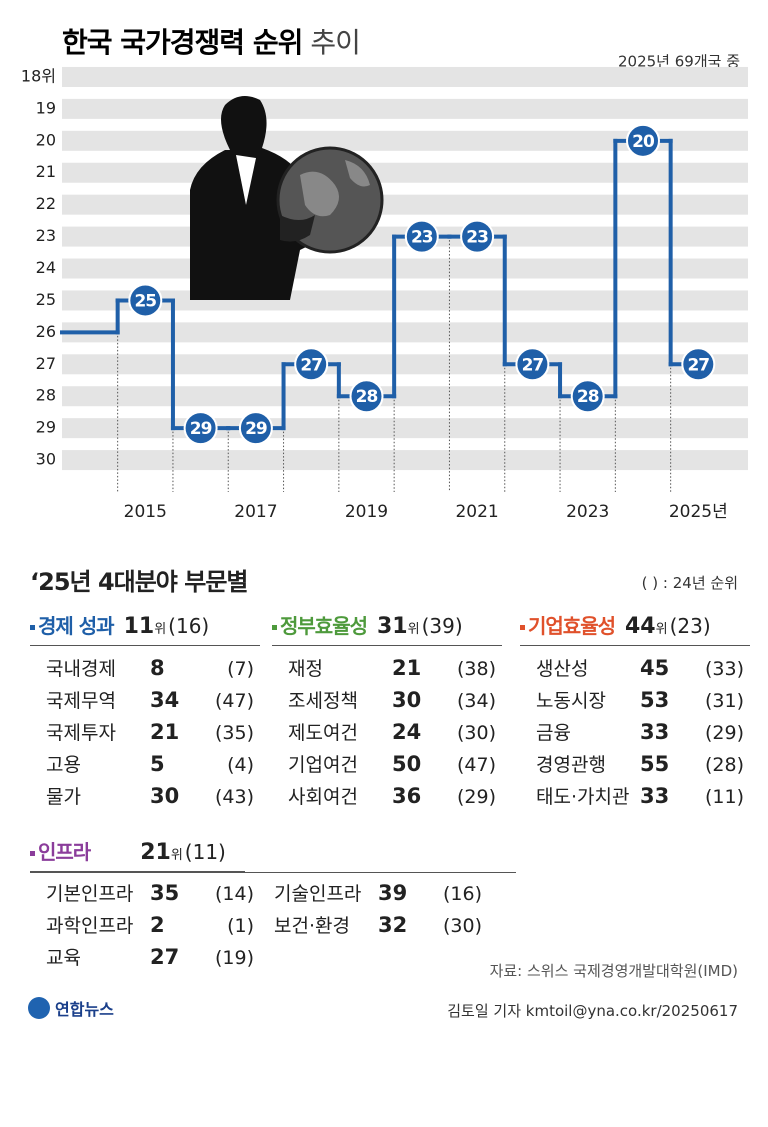  What do you see at coordinates (234, 797) in the screenshot?
I see `item-prev: (43)` at bounding box center [234, 797].